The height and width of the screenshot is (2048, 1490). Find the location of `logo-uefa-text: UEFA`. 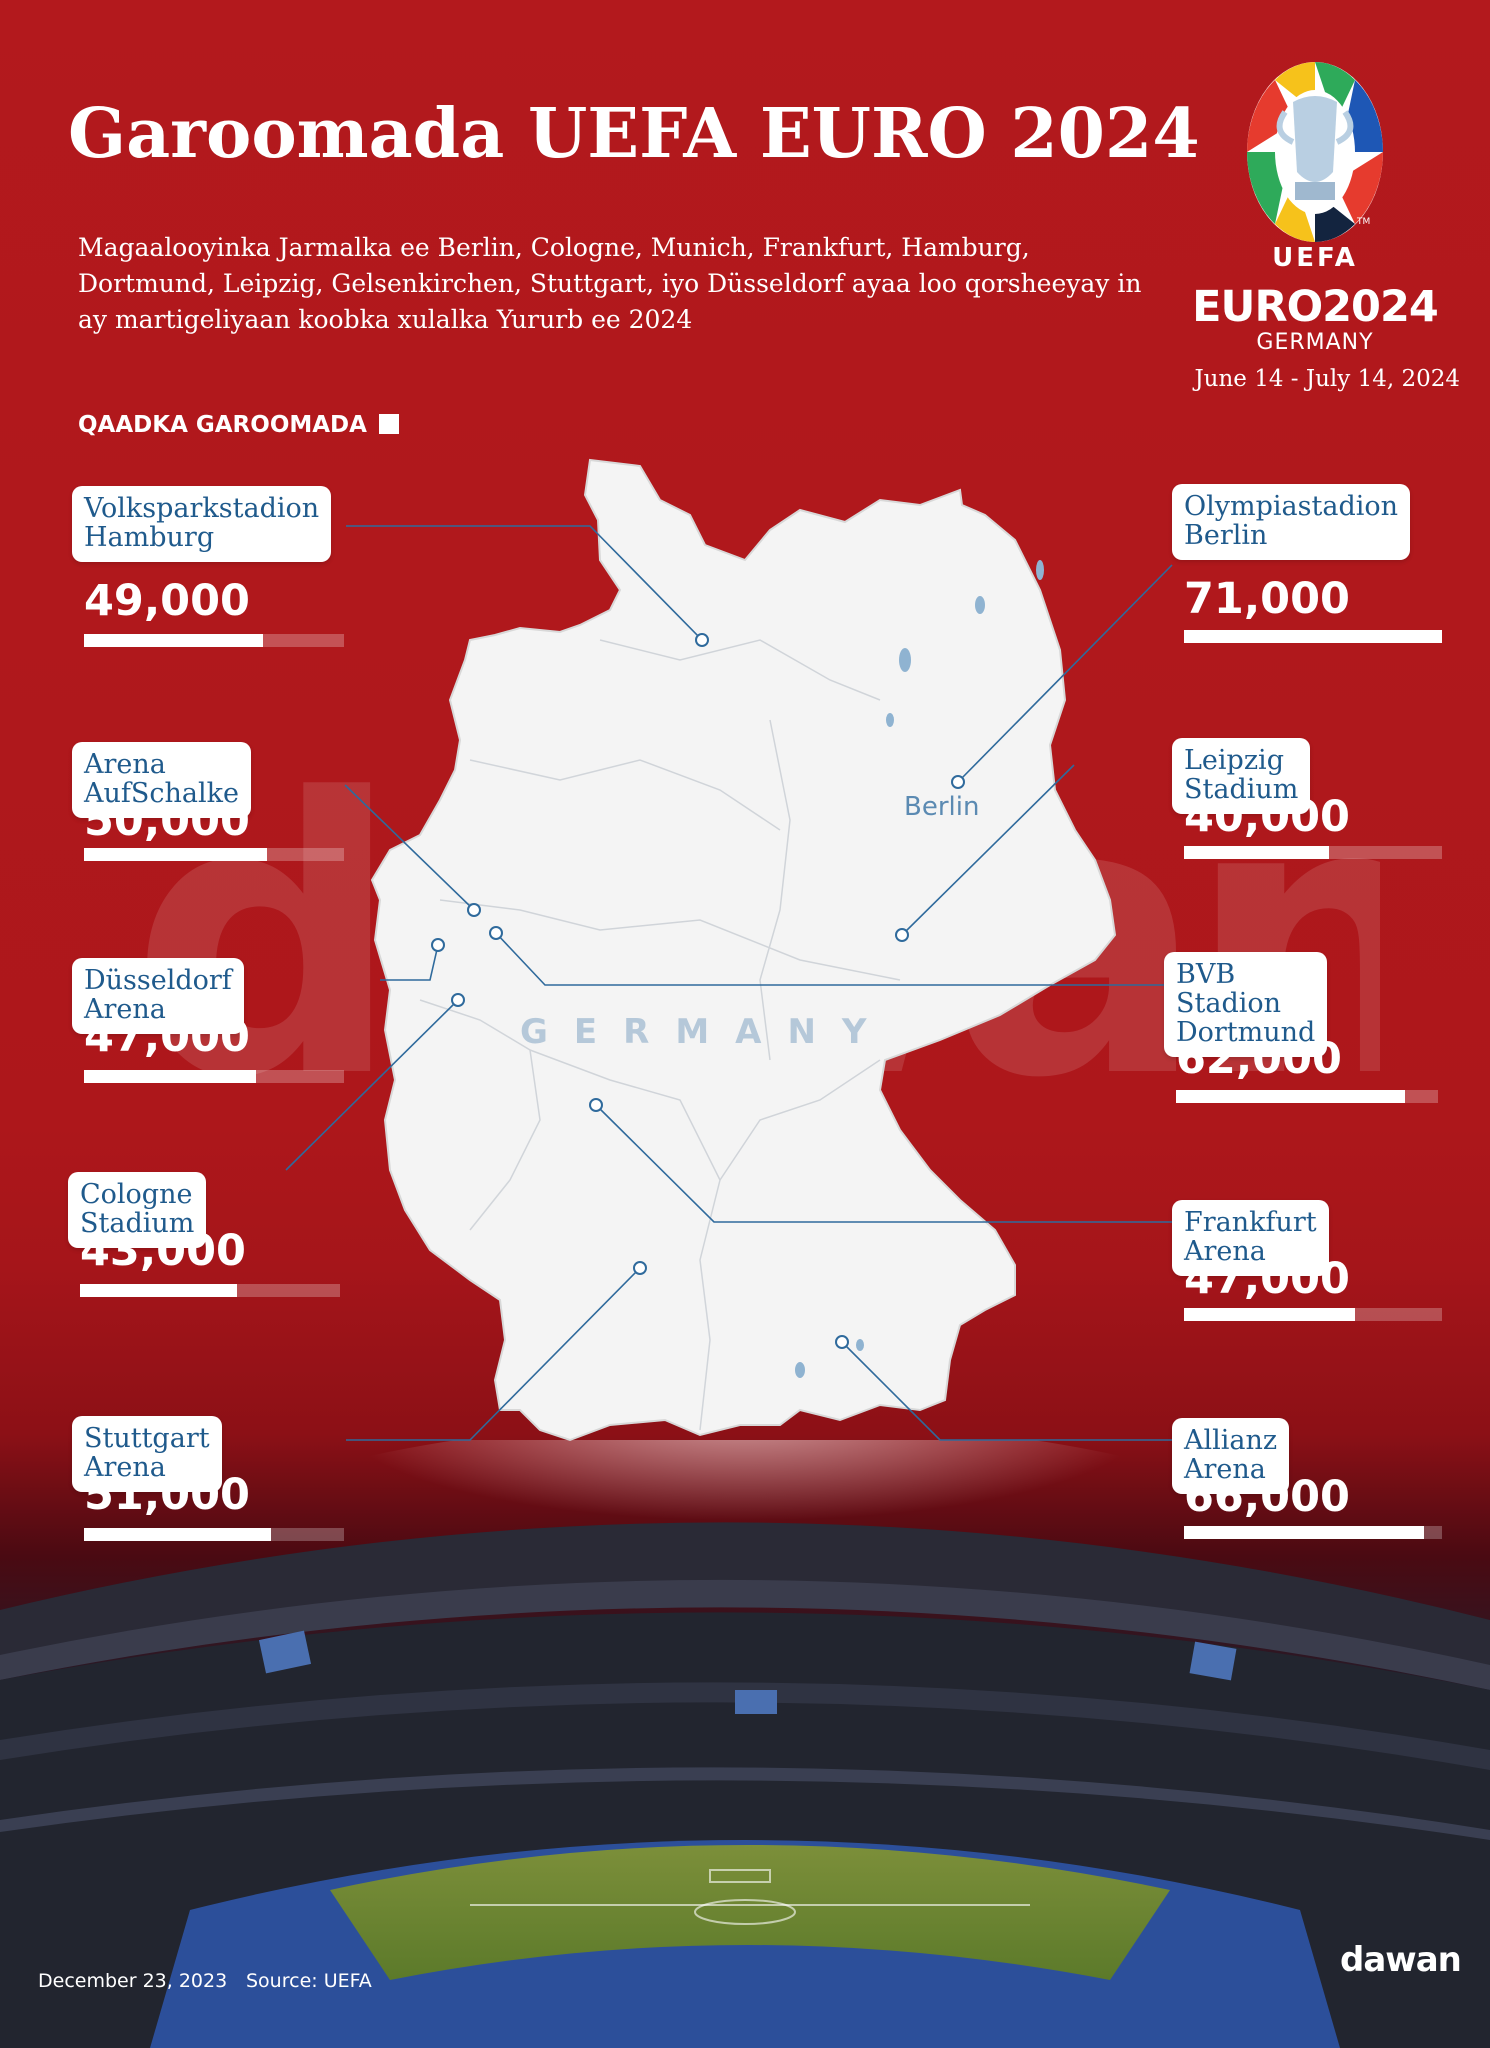

logo-uefa-text: UEFA is located at coordinates (1315, 258).